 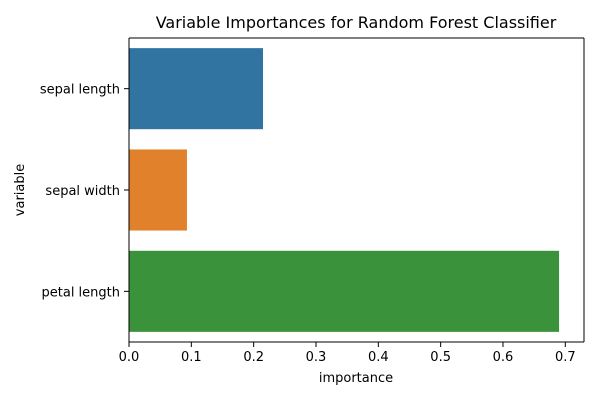 I want to click on x-tick-label: 0.7, so click(x=565, y=357).